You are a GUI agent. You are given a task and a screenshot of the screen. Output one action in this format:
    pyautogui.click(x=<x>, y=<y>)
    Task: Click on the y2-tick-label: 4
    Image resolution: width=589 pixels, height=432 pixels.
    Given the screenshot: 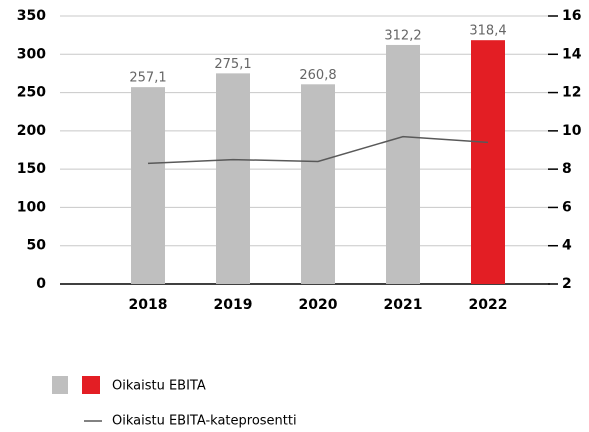 What is the action you would take?
    pyautogui.click(x=567, y=246)
    